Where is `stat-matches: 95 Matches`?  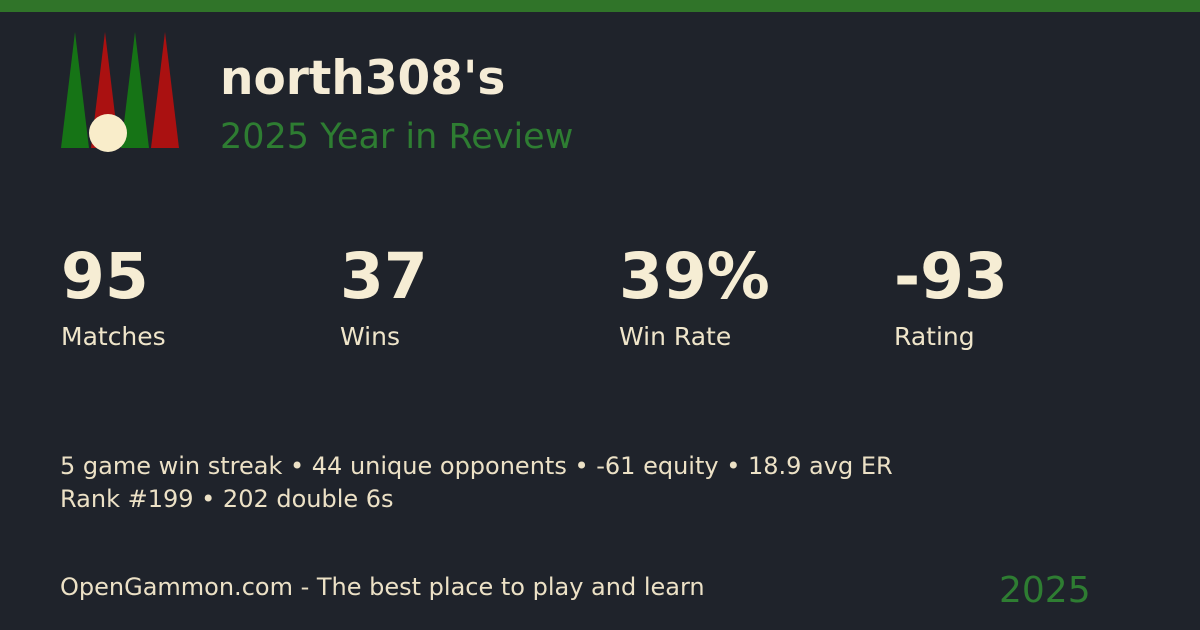 stat-matches: 95 Matches is located at coordinates (113, 297).